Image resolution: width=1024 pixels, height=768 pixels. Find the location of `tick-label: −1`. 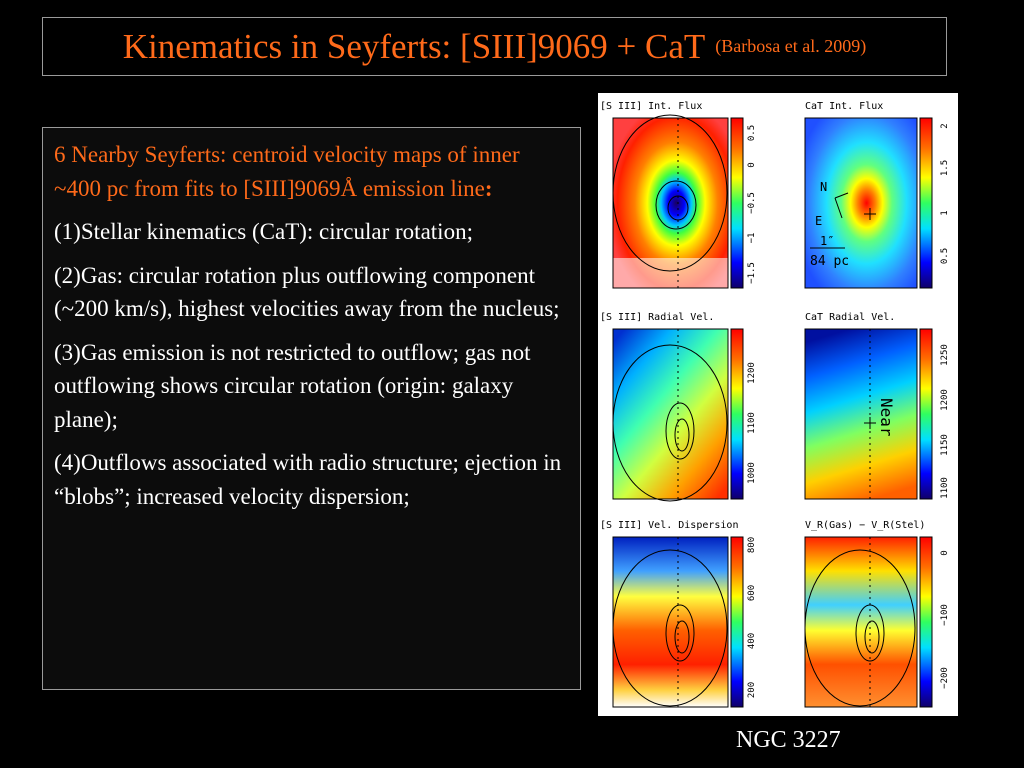

tick-label: −1 is located at coordinates (752, 238).